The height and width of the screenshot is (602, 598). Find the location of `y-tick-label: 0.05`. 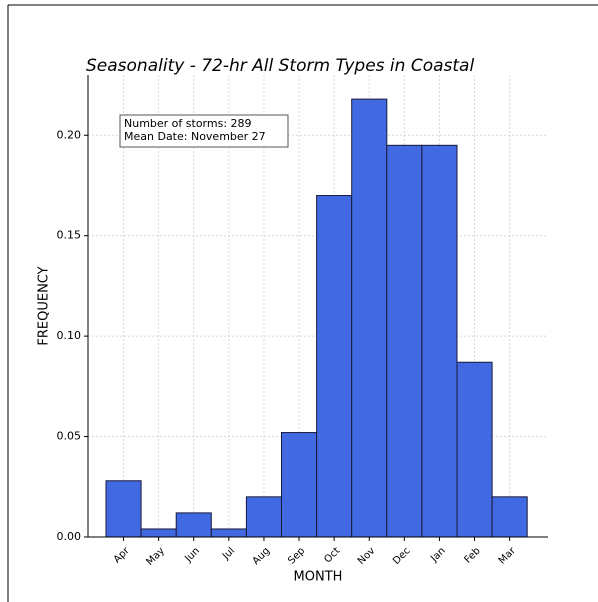

y-tick-label: 0.05 is located at coordinates (69, 436).